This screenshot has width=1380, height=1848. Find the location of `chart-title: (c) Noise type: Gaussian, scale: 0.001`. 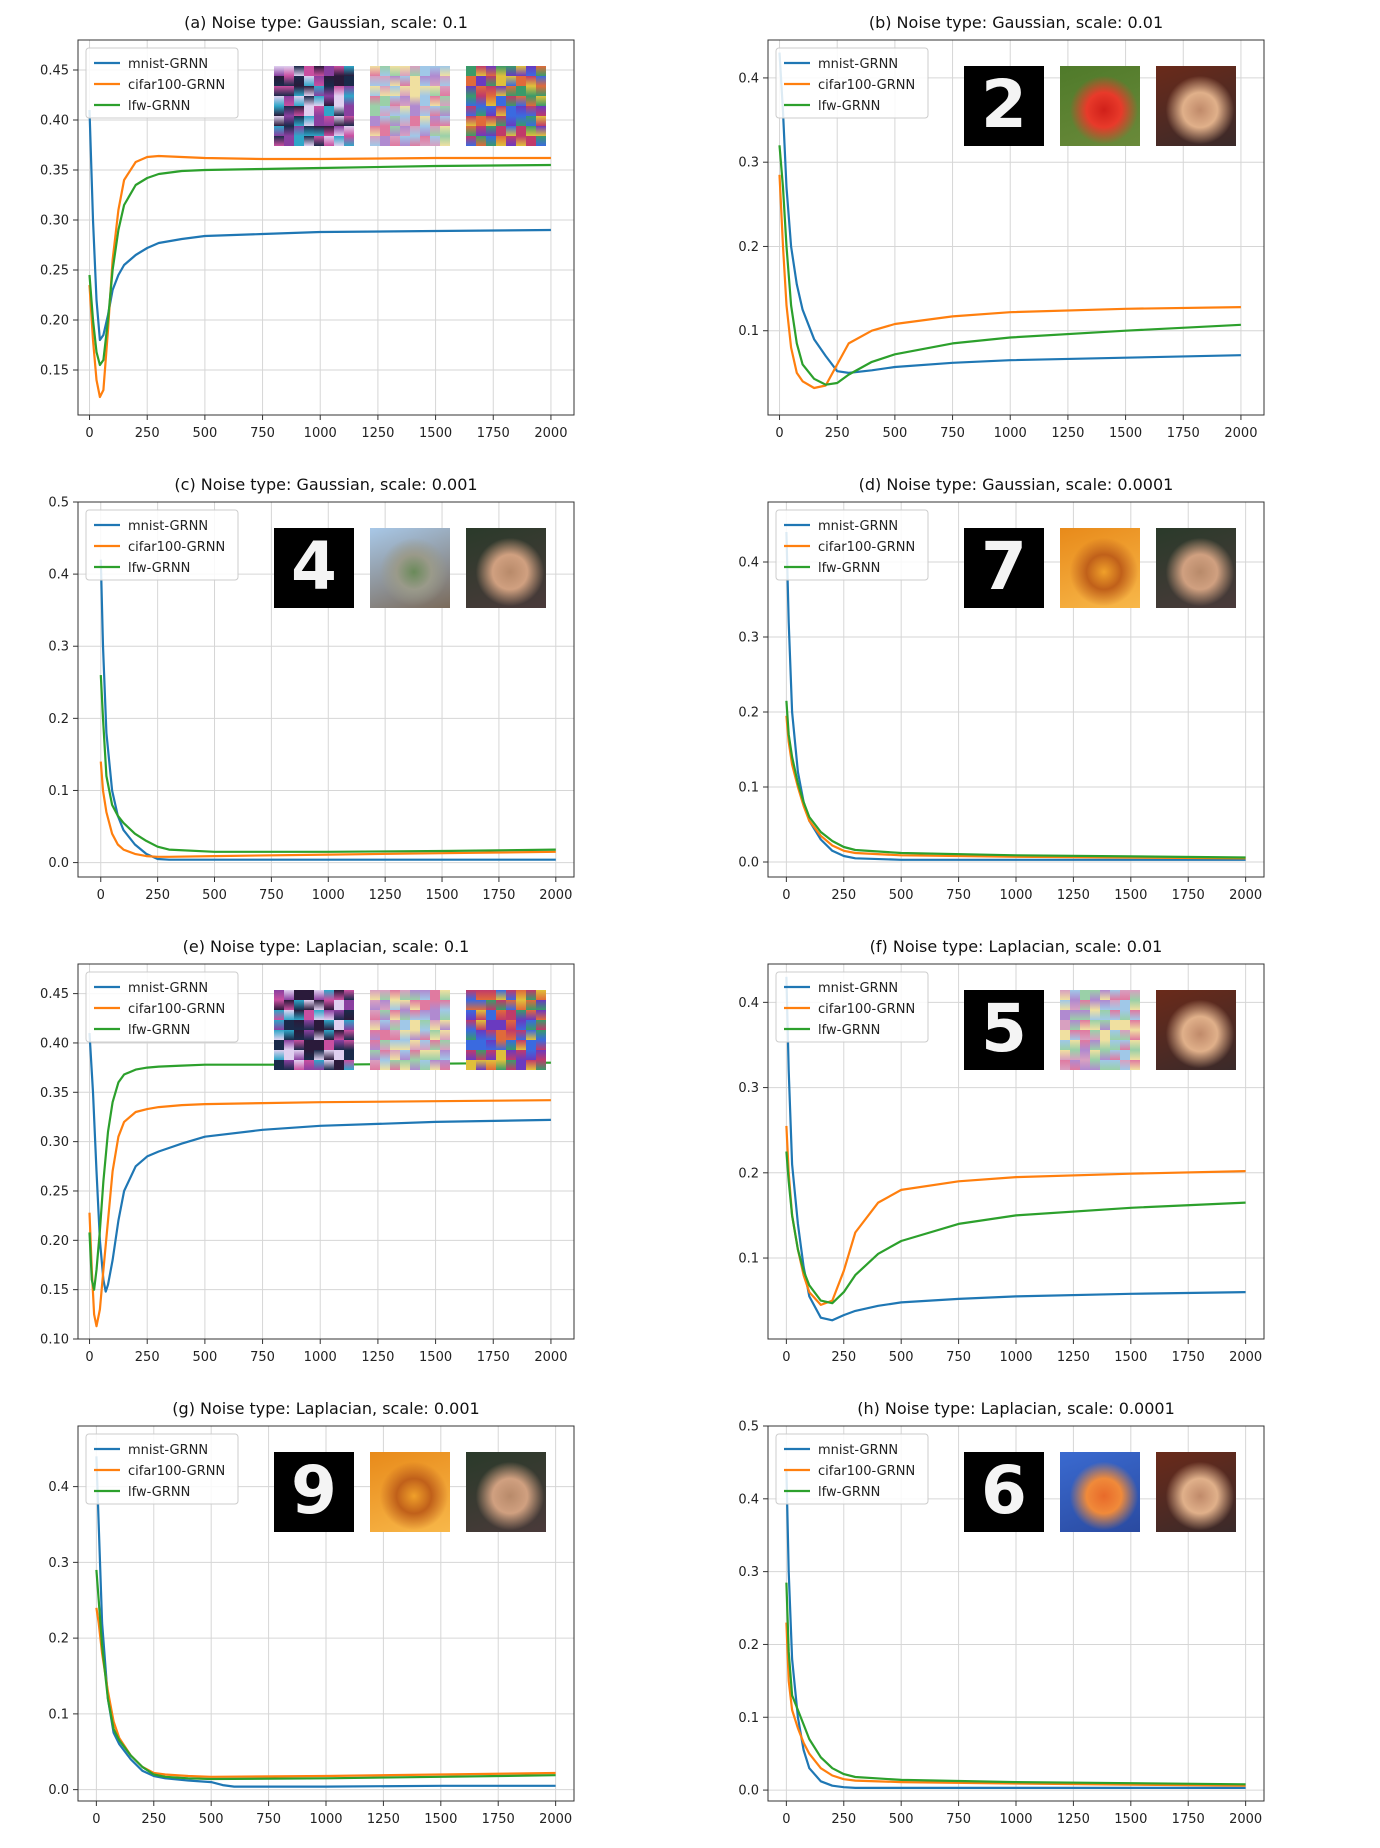

chart-title: (c) Noise type: Gaussian, scale: 0.001 is located at coordinates (325, 484).